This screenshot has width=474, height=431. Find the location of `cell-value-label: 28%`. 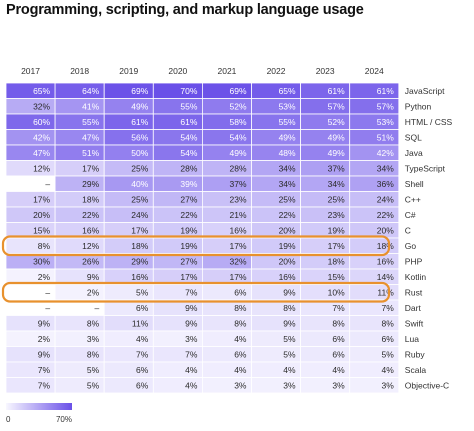

cell-value-label: 28% is located at coordinates (237, 168).